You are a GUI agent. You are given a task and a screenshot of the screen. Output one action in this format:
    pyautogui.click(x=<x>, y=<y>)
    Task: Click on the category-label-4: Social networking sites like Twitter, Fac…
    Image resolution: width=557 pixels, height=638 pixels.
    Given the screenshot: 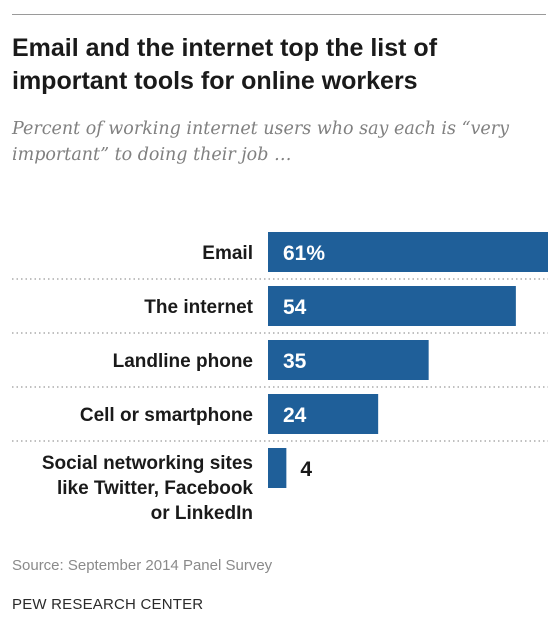 What is the action you would take?
    pyautogui.click(x=148, y=488)
    